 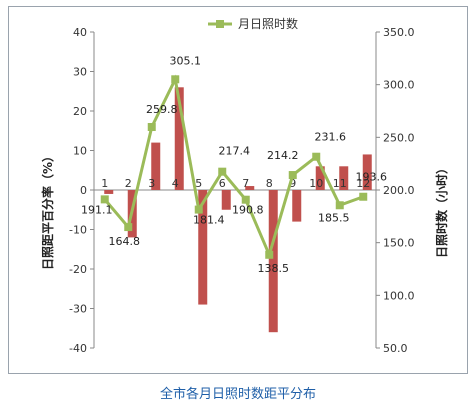 I want to click on category-label: 5, so click(x=198, y=183).